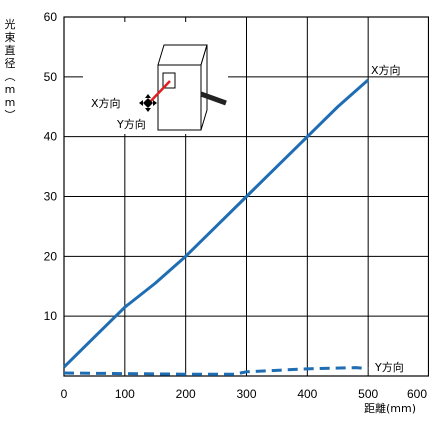 The image size is (429, 421). I want to click on y-tick-labels: 10 20 30 40 50 60, so click(51, 166).